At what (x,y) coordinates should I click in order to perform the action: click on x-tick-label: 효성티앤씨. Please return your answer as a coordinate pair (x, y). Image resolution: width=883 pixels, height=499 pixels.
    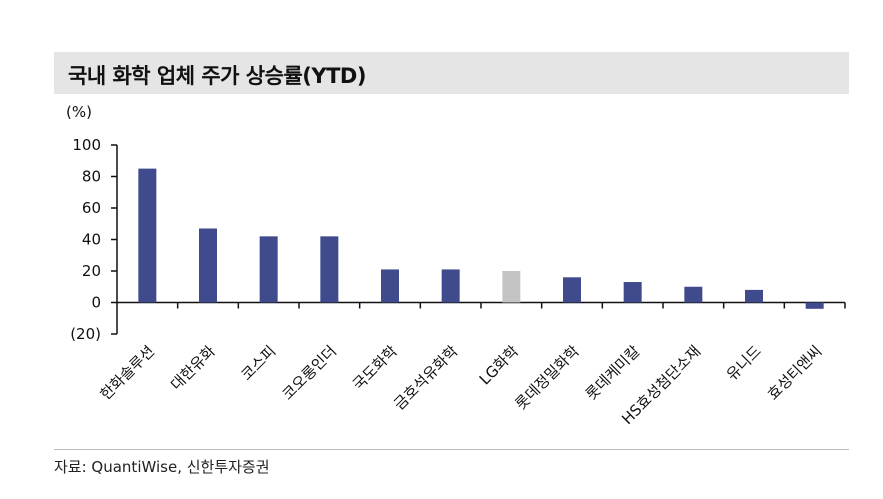
    Looking at the image, I should click on (795, 373).